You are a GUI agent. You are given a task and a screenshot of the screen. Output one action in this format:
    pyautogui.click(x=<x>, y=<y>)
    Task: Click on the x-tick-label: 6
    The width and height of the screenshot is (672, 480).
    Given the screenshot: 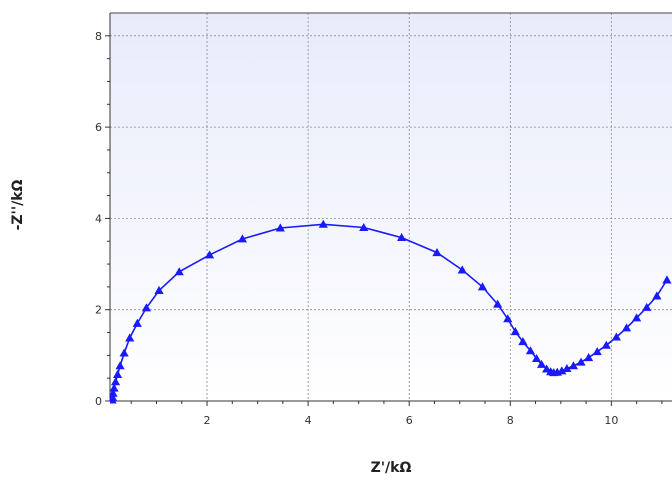 What is the action you would take?
    pyautogui.click(x=409, y=420)
    